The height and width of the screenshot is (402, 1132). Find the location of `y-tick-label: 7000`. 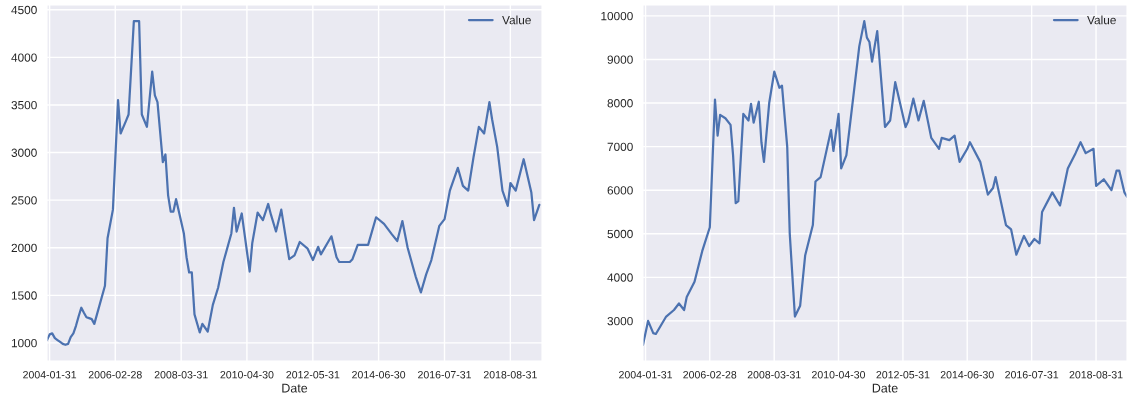

y-tick-label: 7000 is located at coordinates (620, 147).